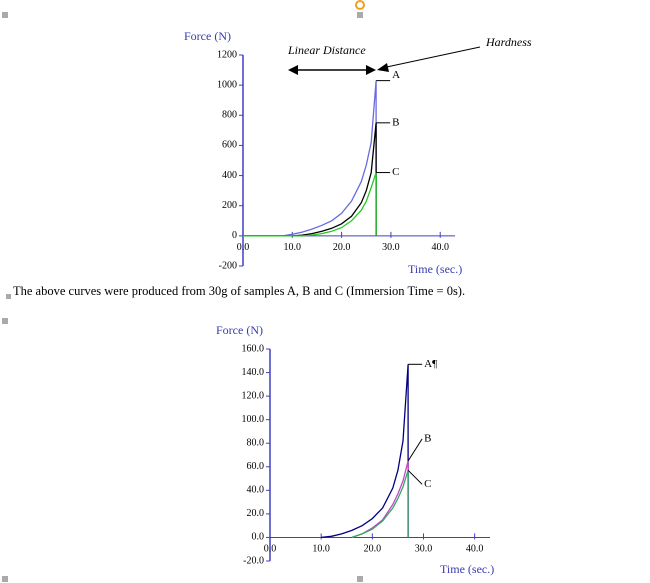 This screenshot has height=583, width=650. Describe the element at coordinates (253, 348) in the screenshot. I see `y-tick-label: 160.0` at that location.